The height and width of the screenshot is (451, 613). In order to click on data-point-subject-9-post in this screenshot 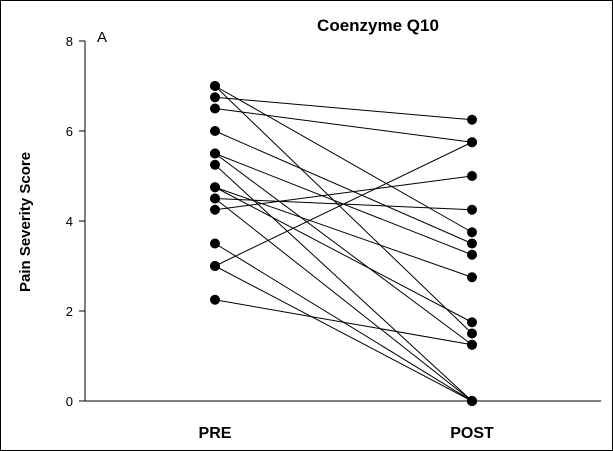, I will do `click(472, 277)`.